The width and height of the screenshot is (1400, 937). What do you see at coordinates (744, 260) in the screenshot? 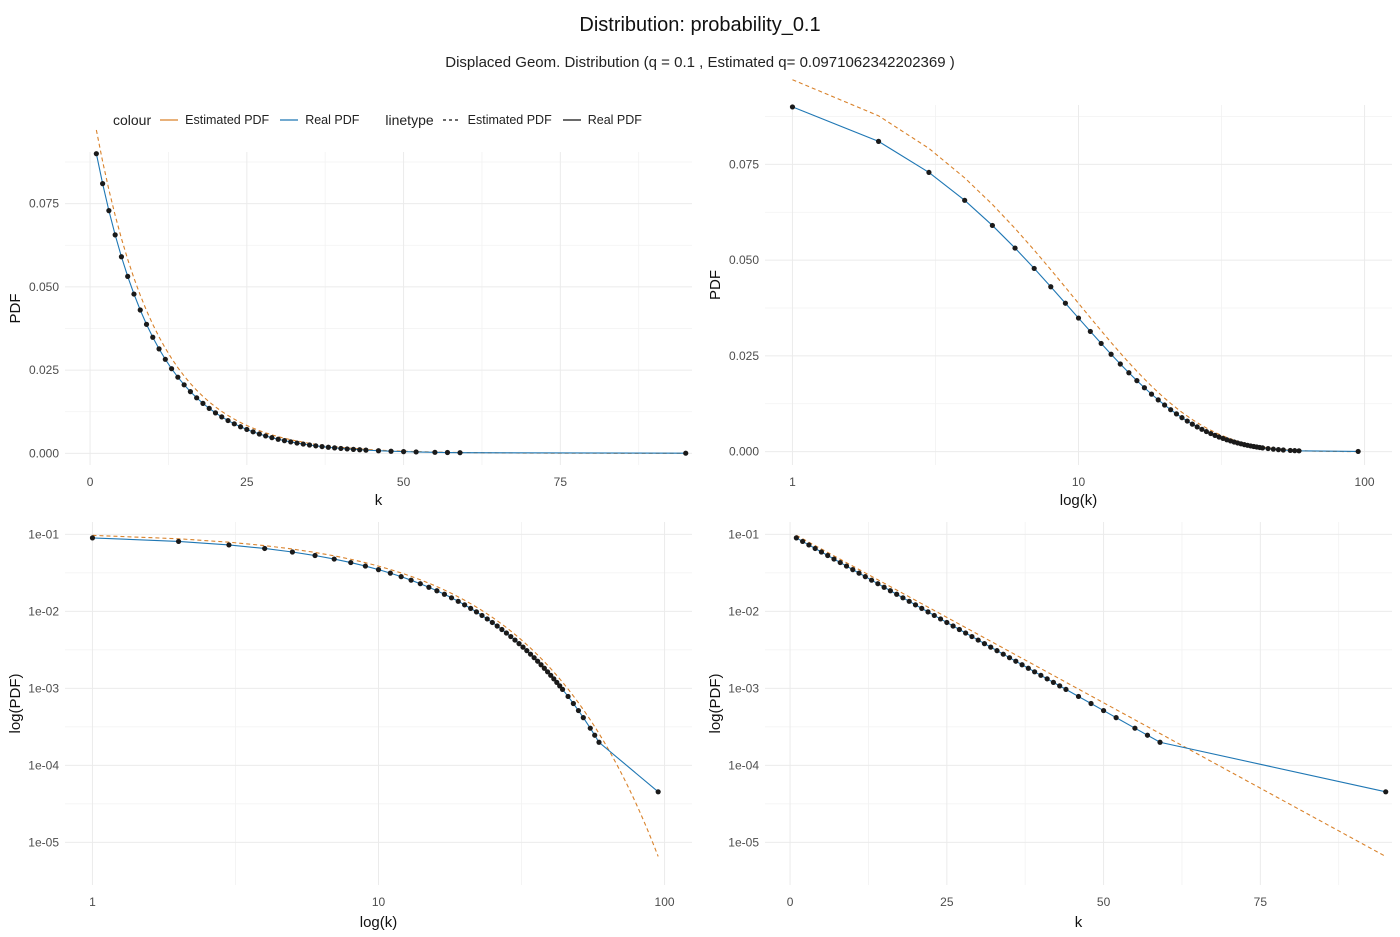
I see `y-tick-label: 0.050` at bounding box center [744, 260].